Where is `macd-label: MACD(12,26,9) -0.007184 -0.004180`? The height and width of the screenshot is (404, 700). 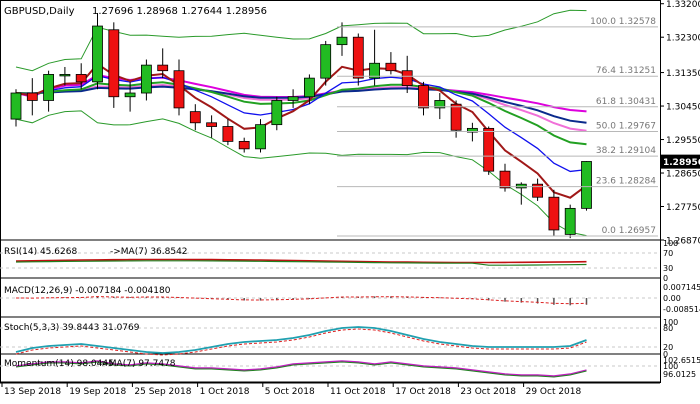 macd-label: MACD(12,26,9) -0.007184 -0.004180 is located at coordinates (87, 291).